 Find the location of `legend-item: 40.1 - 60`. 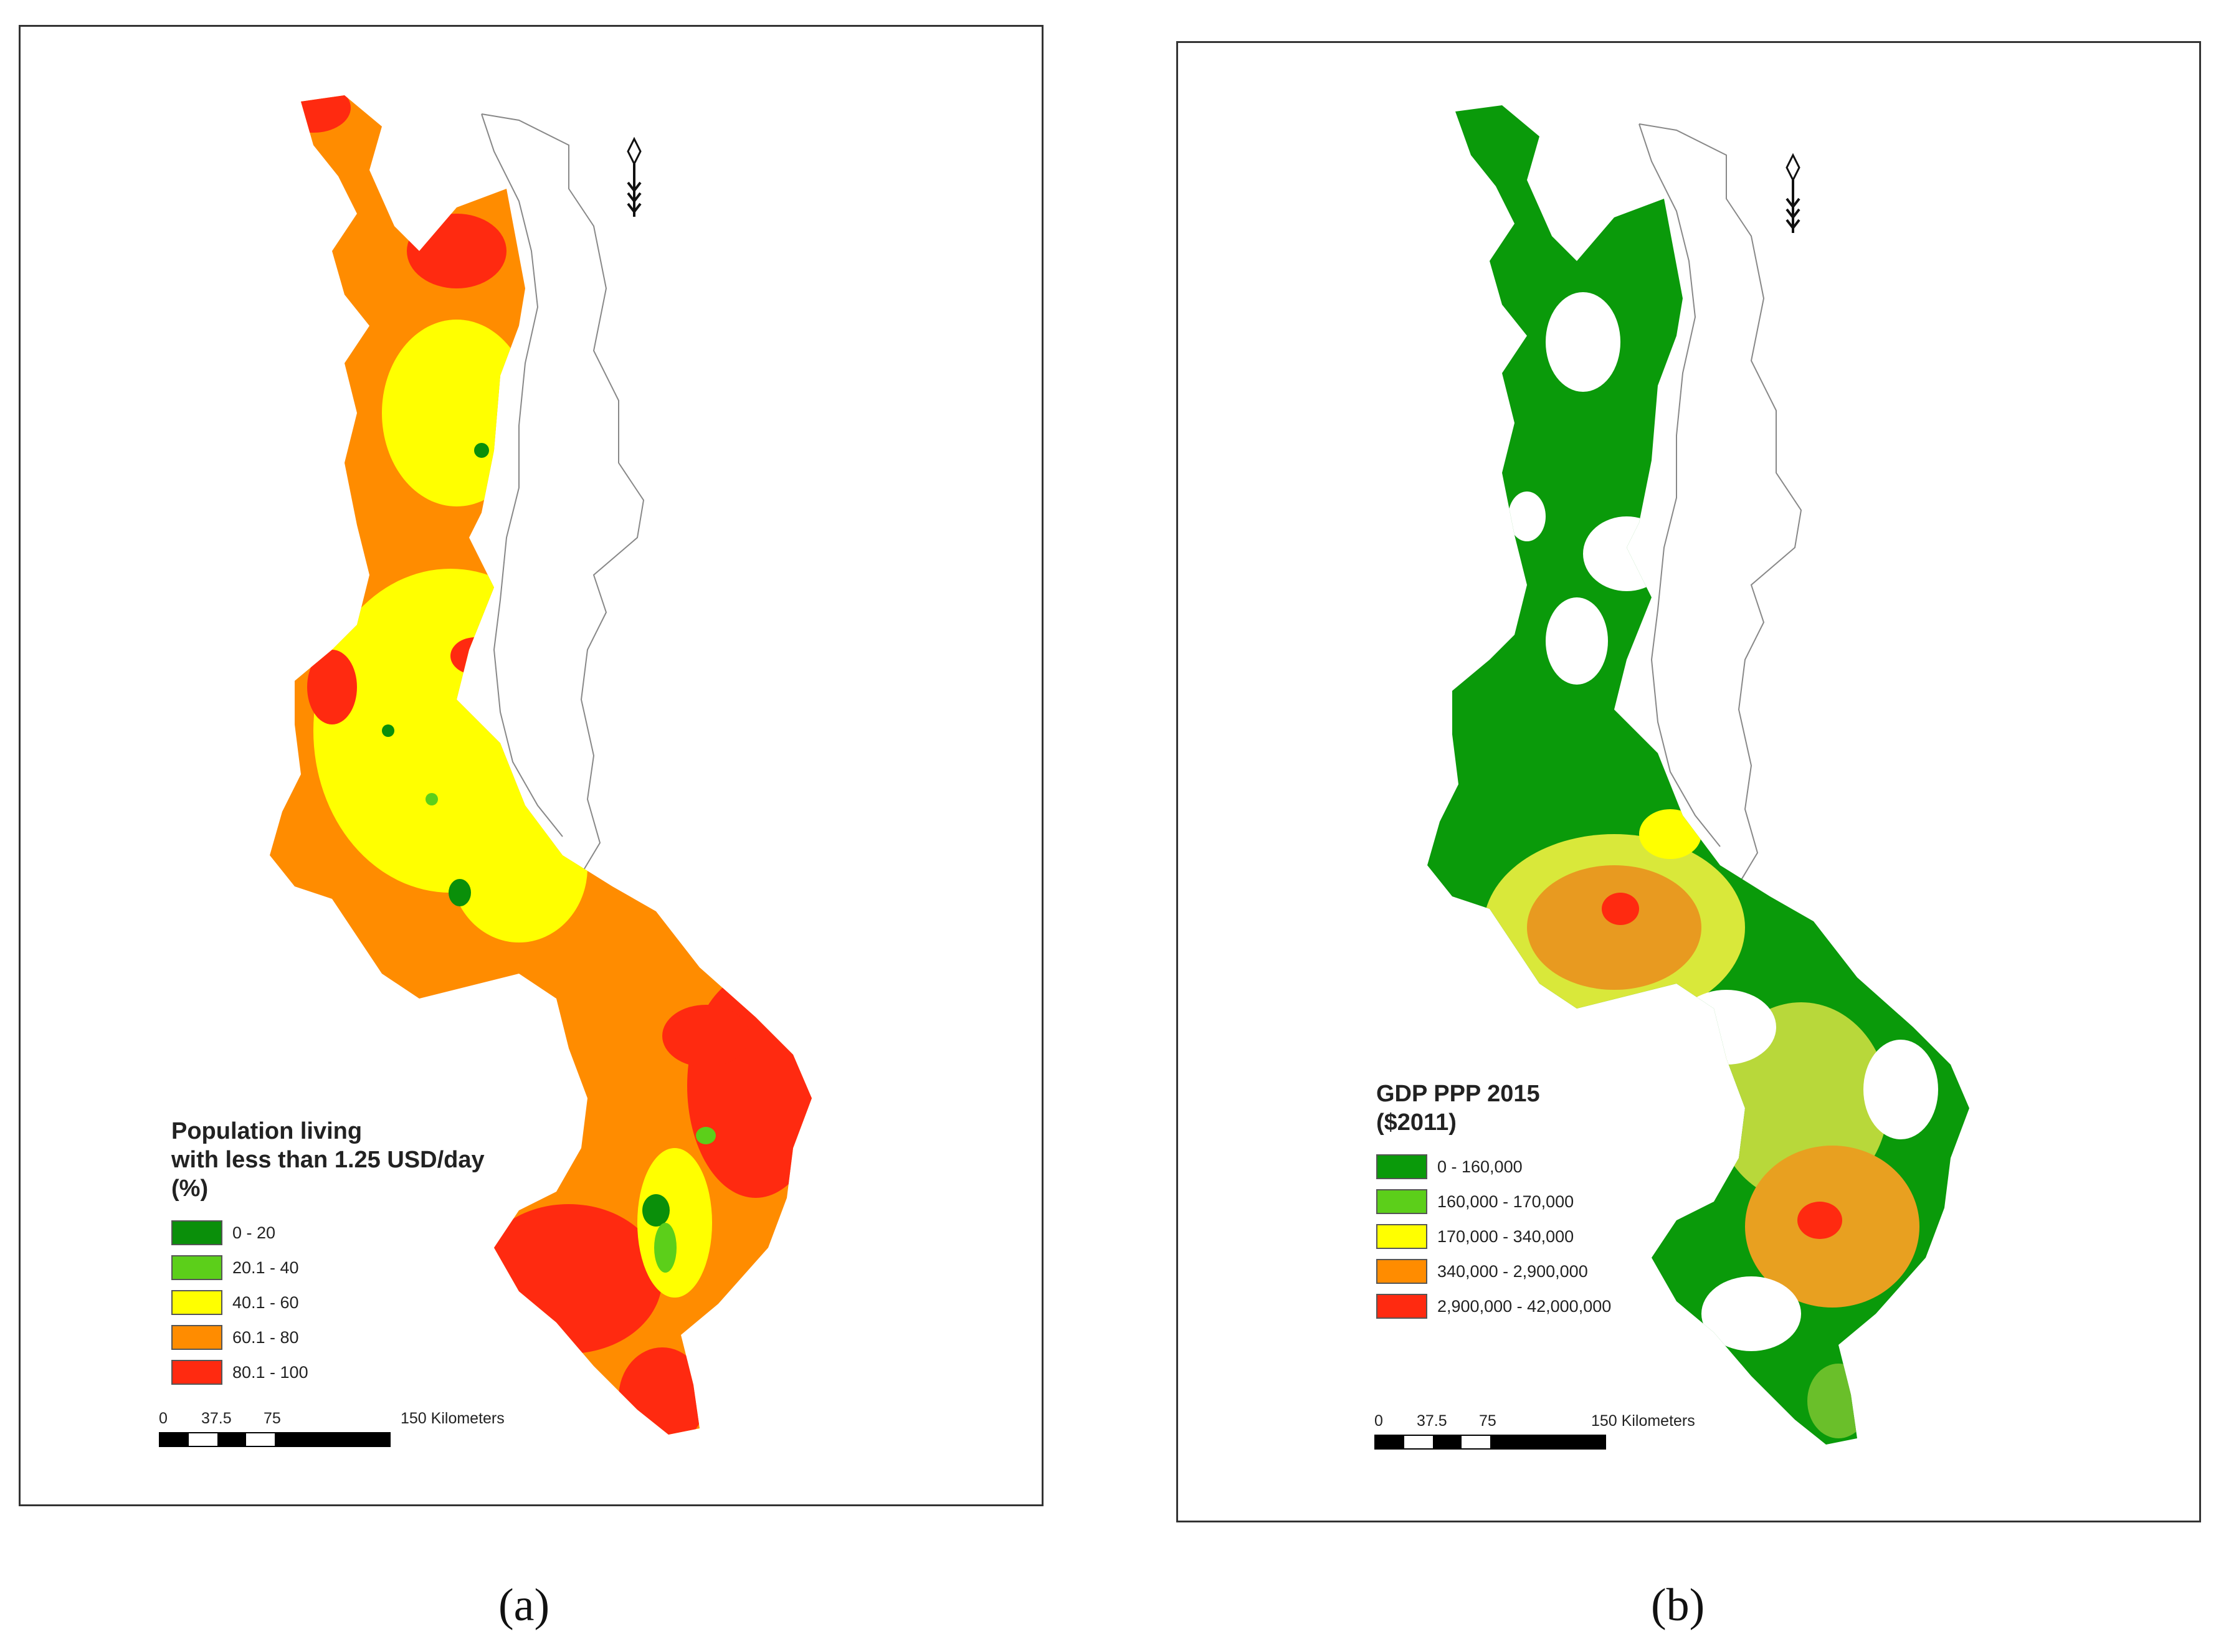

legend-item: 40.1 - 60 is located at coordinates (328, 1303).